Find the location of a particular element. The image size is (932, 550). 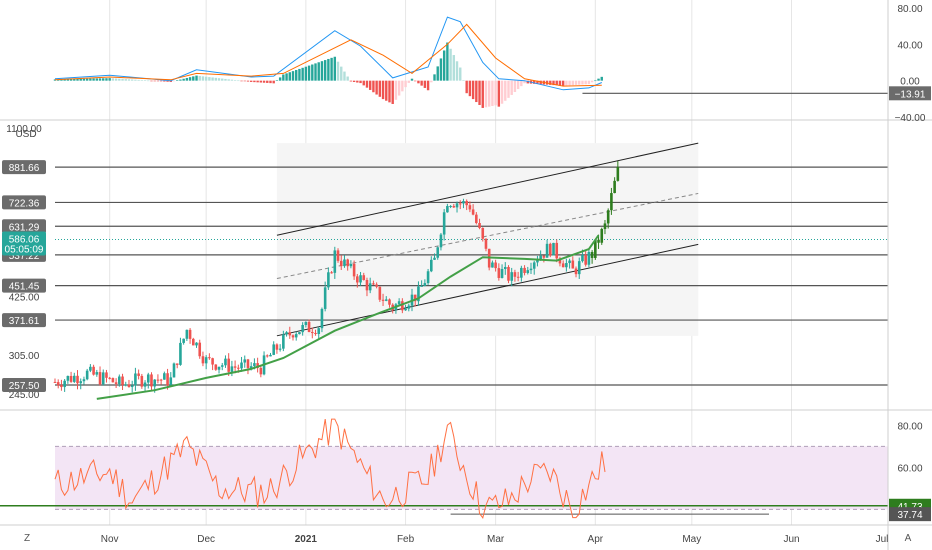

rsi-level-label-bg is located at coordinates (910, 514).